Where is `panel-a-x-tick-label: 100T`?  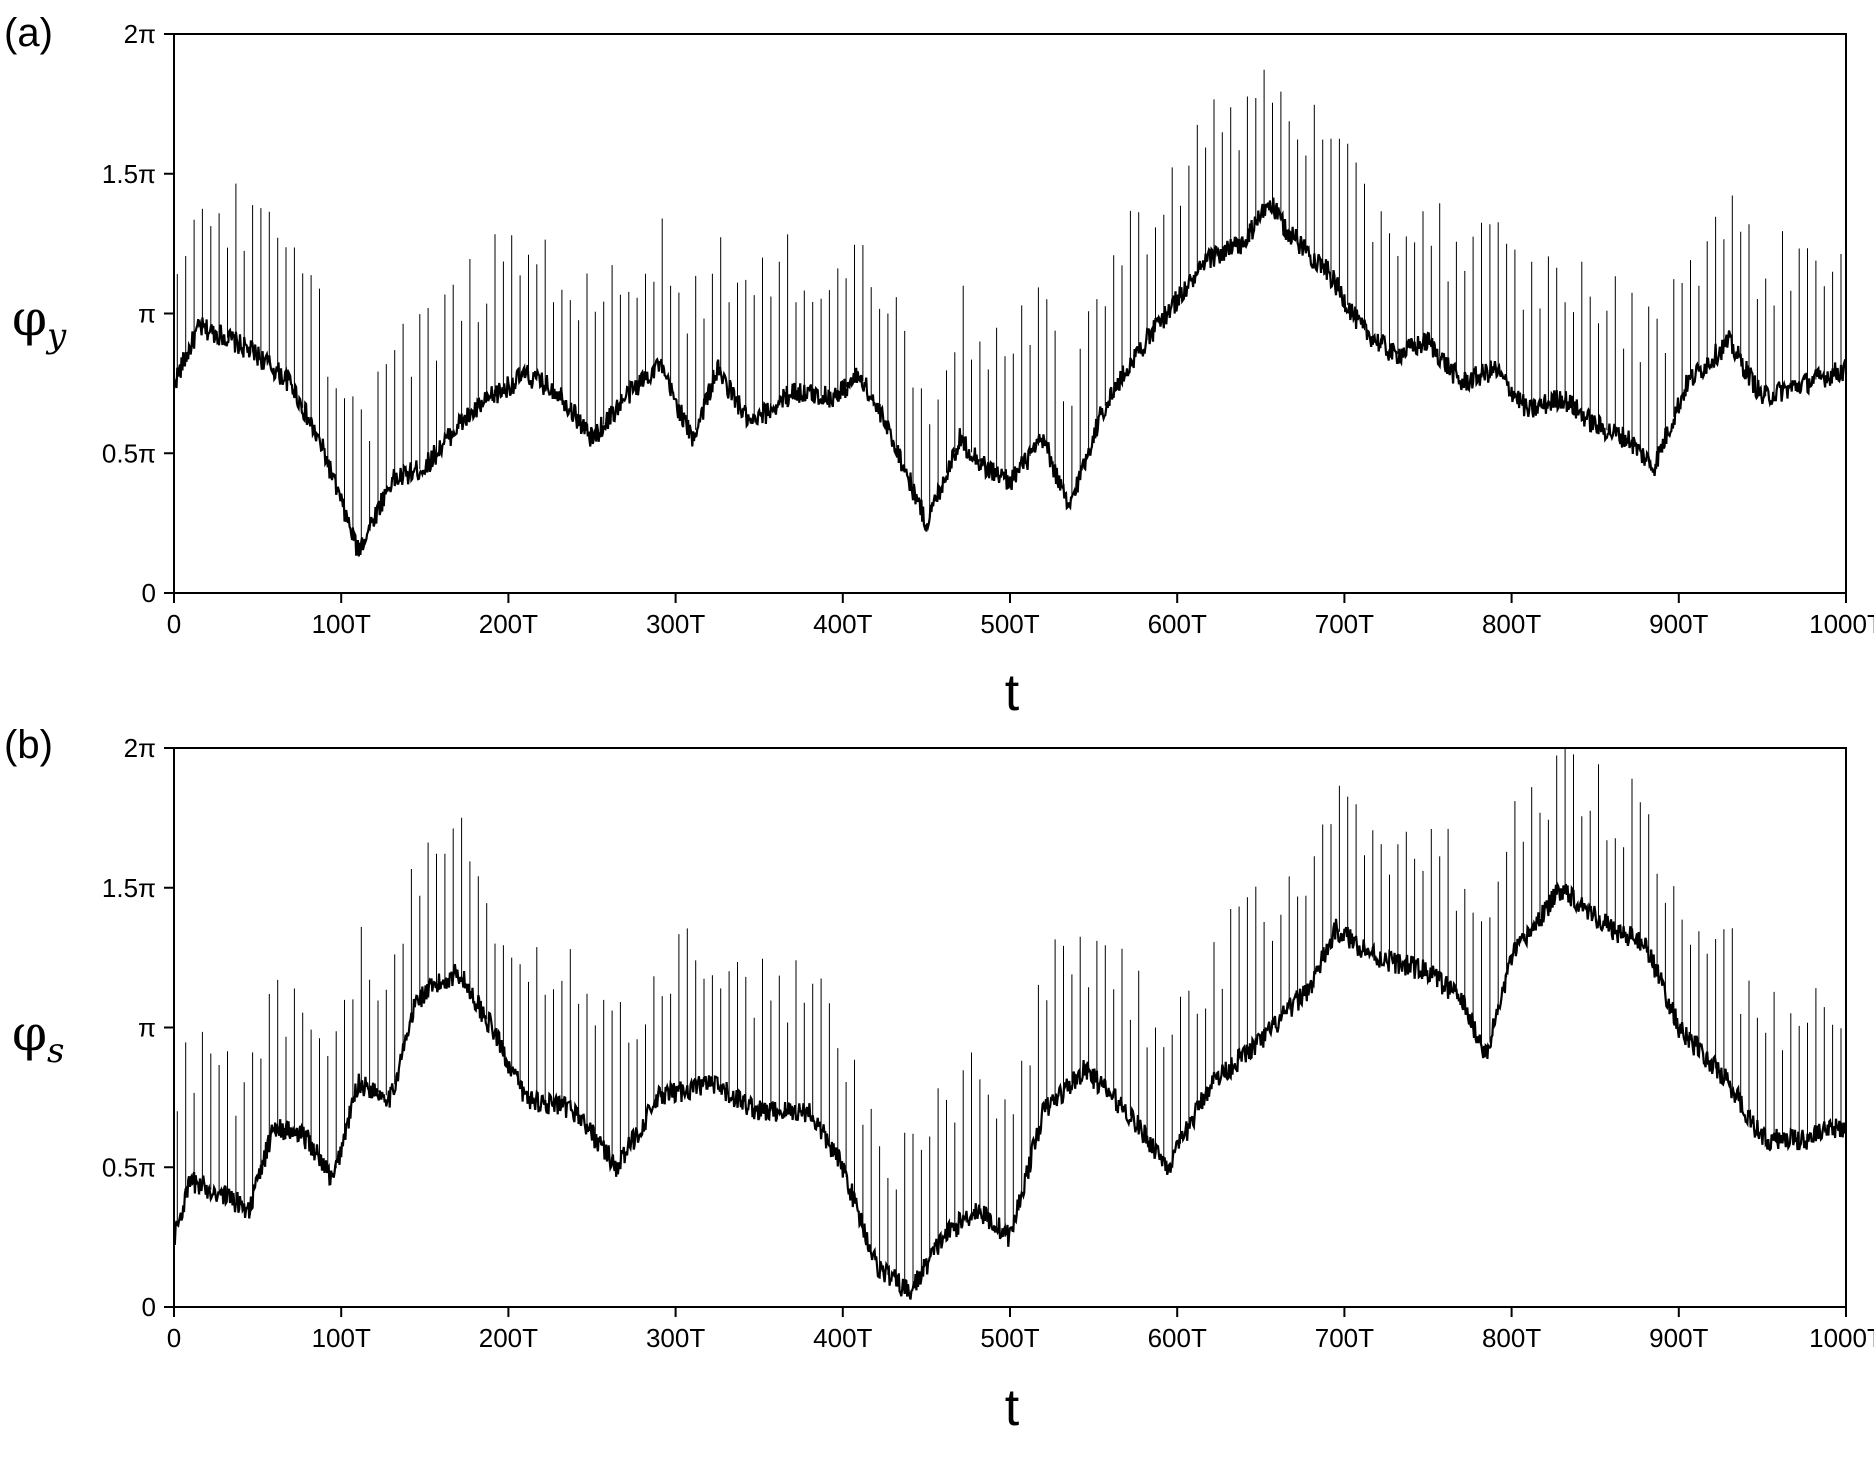
panel-a-x-tick-label: 100T is located at coordinates (341, 624).